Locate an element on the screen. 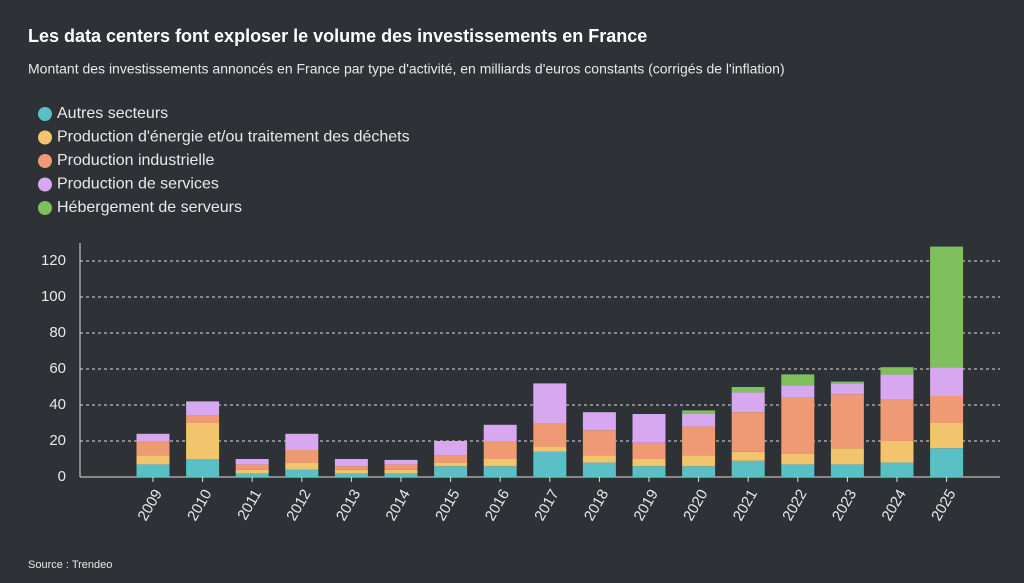  x-tick-label: 2021 is located at coordinates (745, 504).